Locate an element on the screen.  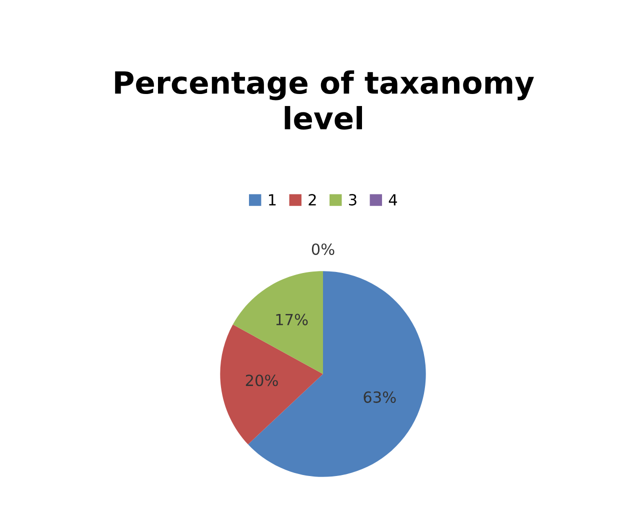
chart-title: Percentage of taxanomy level is located at coordinates (324, 100).